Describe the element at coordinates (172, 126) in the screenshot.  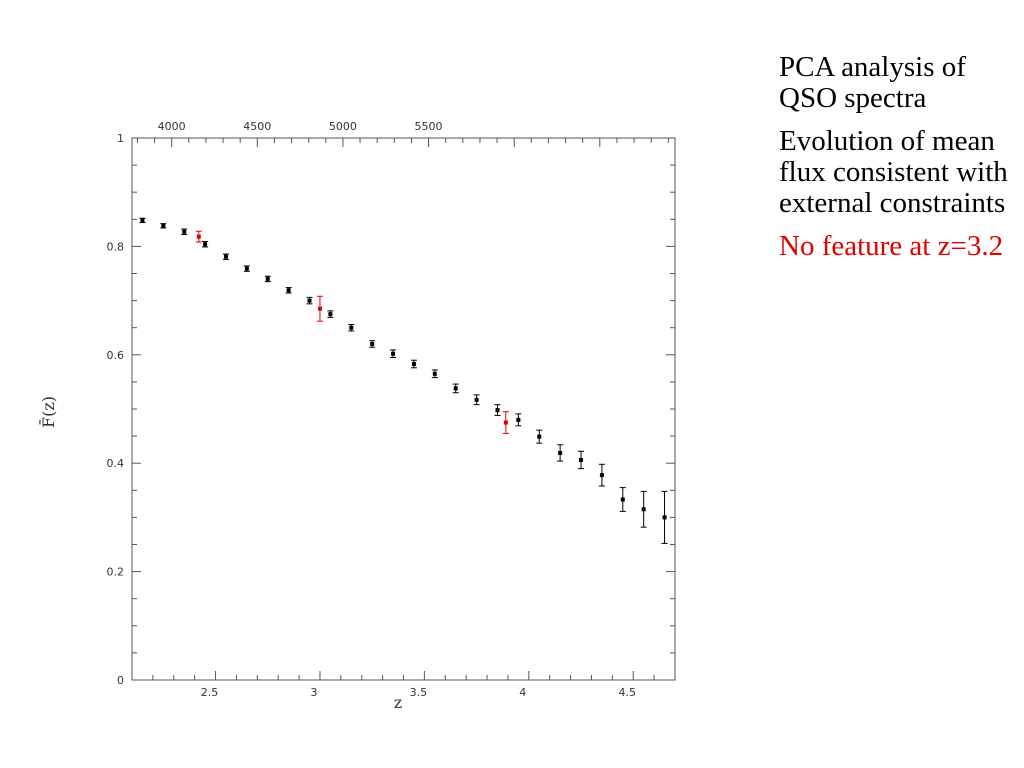
I see `top-tick-label: 4000` at that location.